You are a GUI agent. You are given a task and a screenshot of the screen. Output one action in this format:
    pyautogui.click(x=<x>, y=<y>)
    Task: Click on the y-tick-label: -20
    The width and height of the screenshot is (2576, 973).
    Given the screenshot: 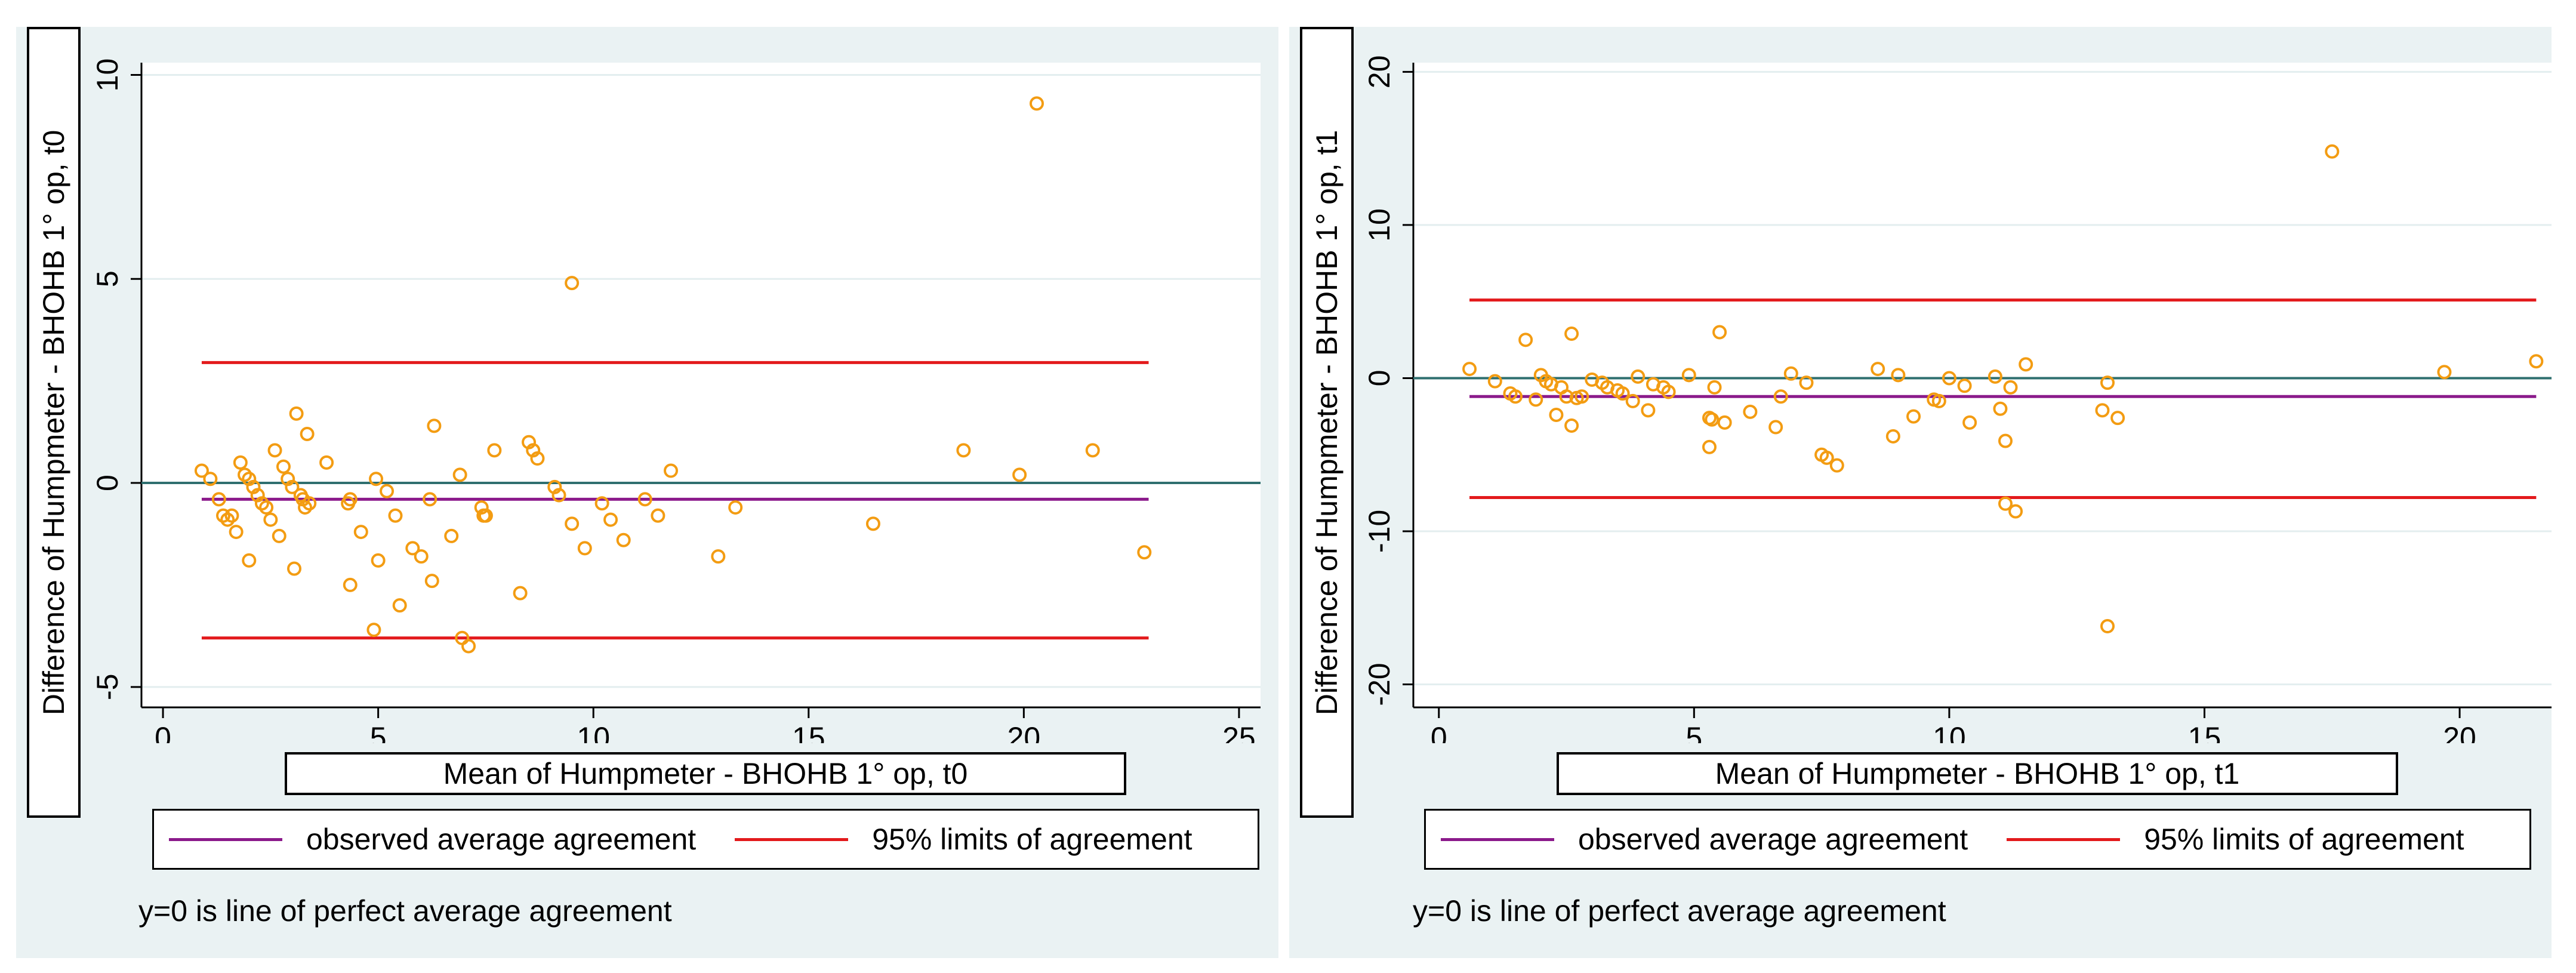 What is the action you would take?
    pyautogui.click(x=1379, y=684)
    